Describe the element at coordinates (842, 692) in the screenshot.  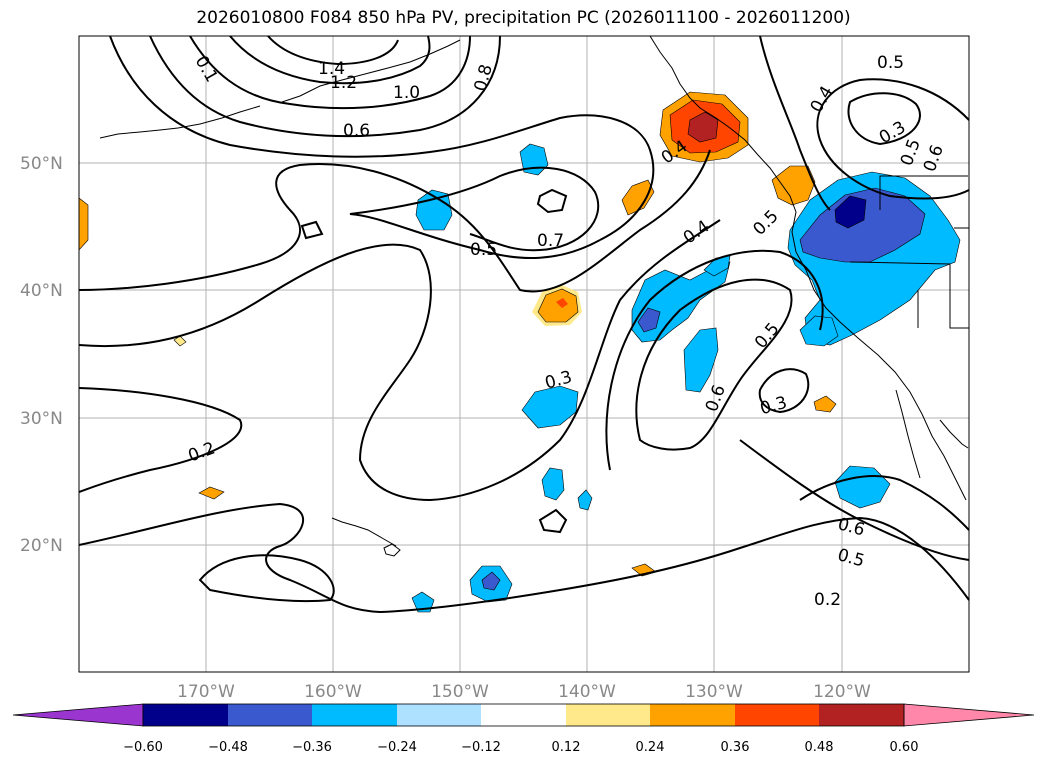
I see `lon-label: 120°W` at that location.